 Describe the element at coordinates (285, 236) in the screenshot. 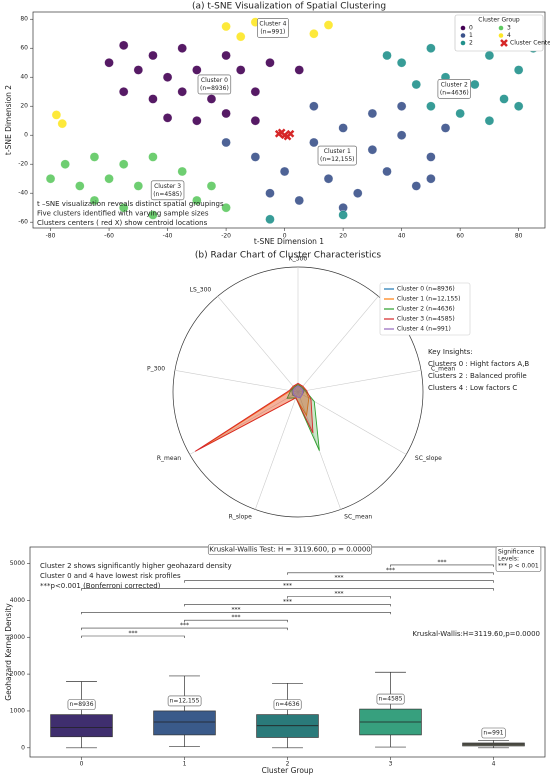

I see `x-tick-label: 0` at that location.